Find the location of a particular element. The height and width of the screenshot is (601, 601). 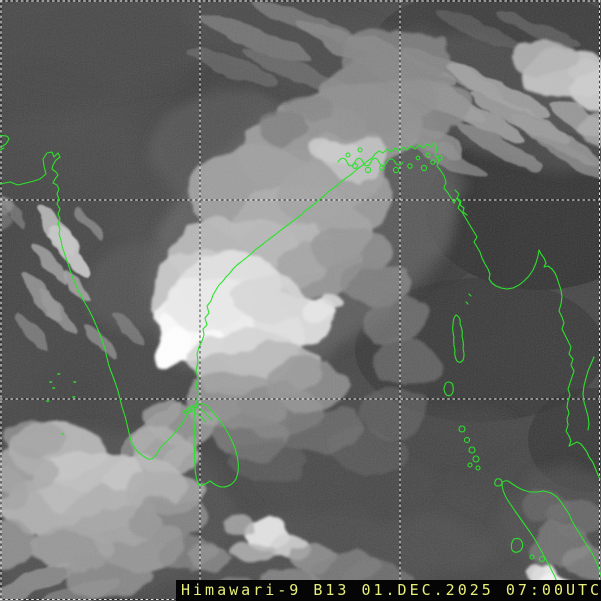

coastline-thai-peninsula-inner is located at coordinates (588, 393).